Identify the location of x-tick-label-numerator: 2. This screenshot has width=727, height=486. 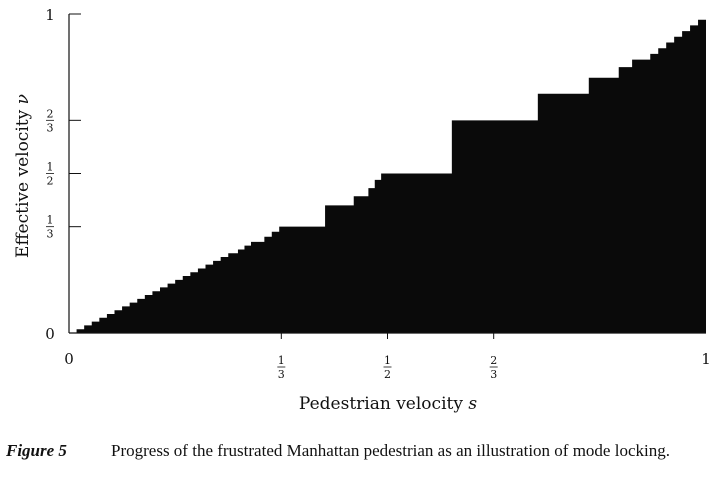
(493, 360).